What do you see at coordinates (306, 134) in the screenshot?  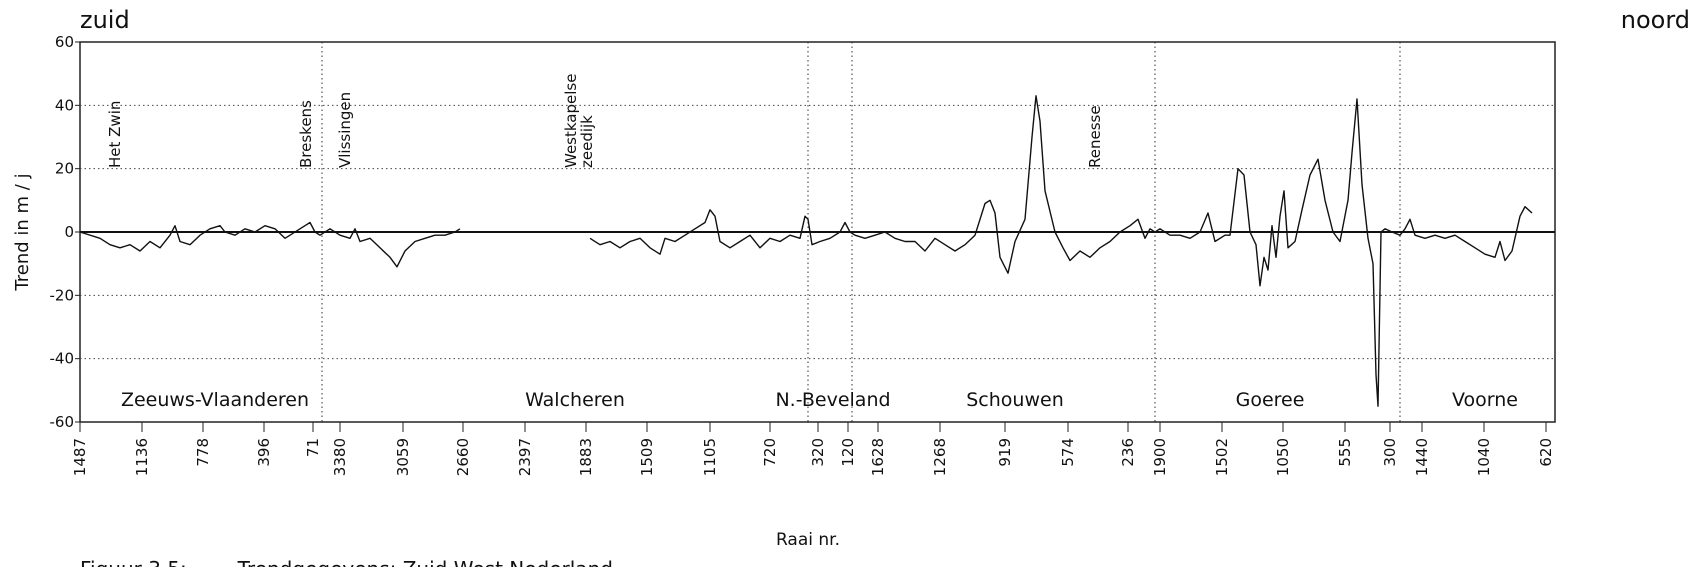 I see `place-label: Breskens` at bounding box center [306, 134].